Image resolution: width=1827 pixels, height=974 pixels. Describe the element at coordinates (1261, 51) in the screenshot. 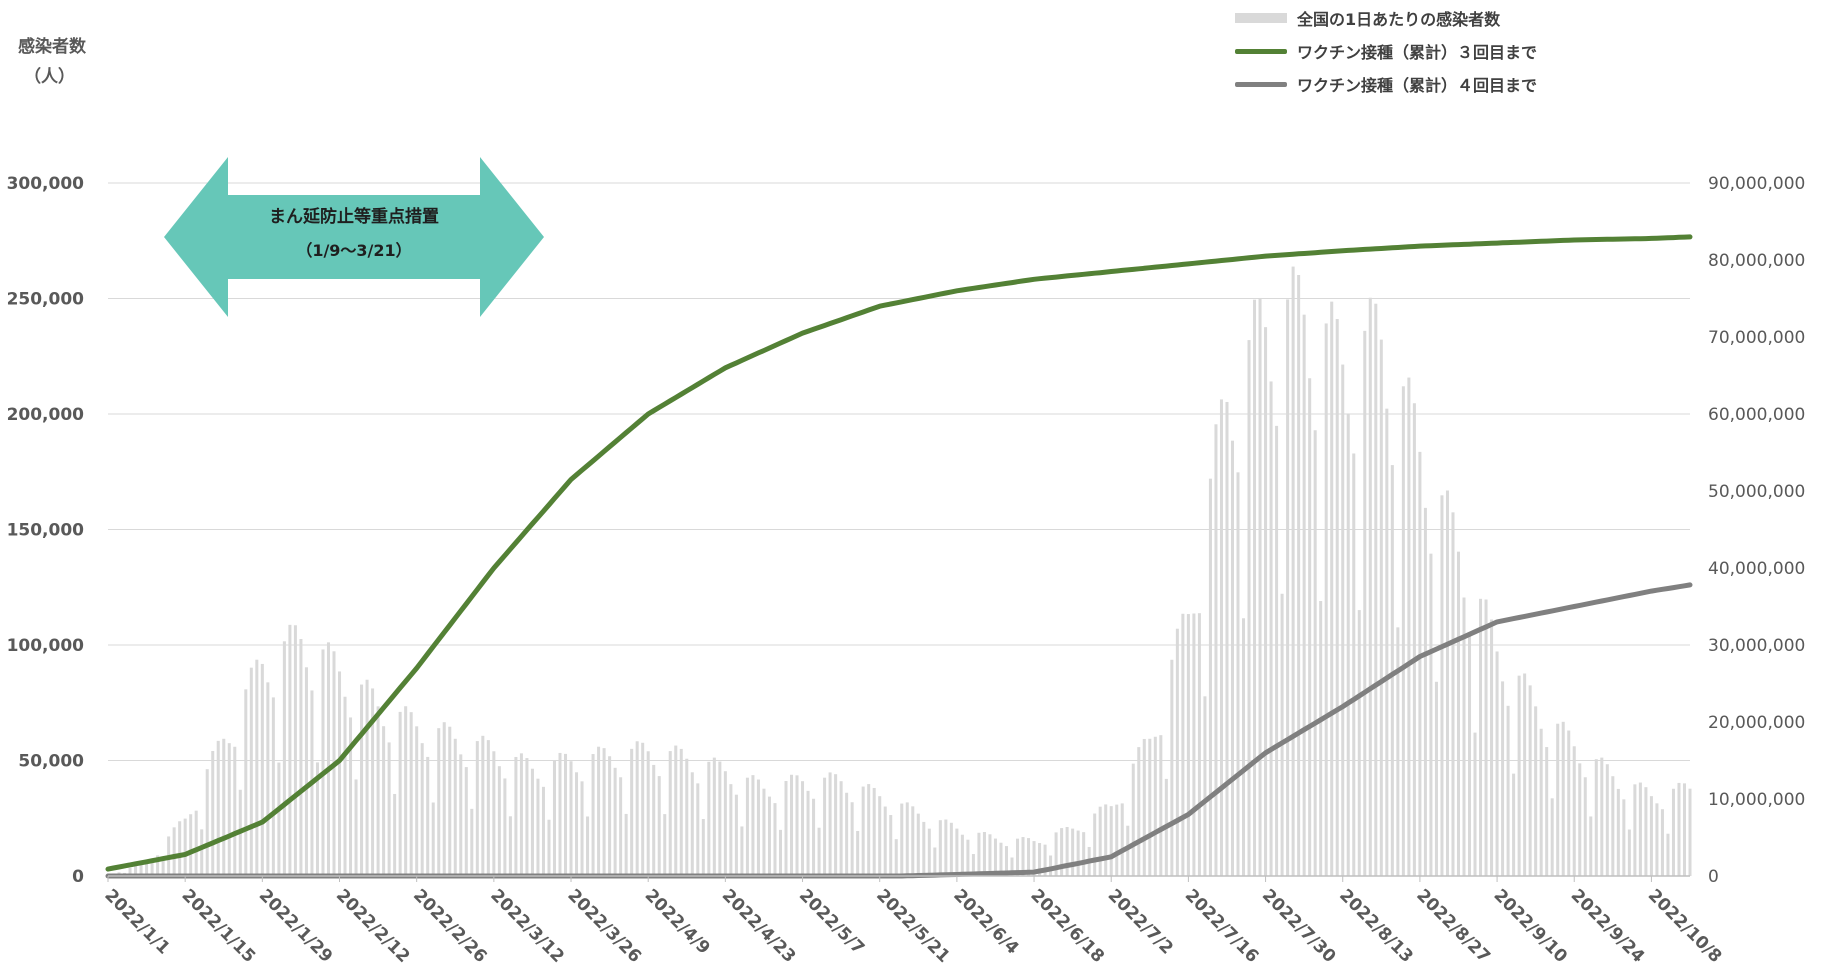

I see `legend-swatch-dose3` at that location.